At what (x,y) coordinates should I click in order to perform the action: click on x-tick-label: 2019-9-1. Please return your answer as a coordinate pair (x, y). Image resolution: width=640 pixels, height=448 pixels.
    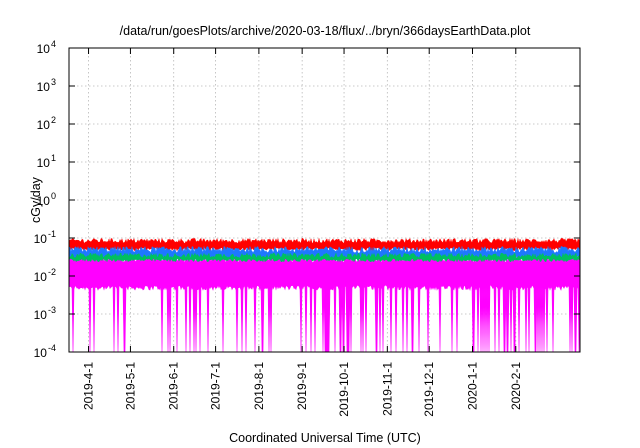
    Looking at the image, I should click on (302, 386).